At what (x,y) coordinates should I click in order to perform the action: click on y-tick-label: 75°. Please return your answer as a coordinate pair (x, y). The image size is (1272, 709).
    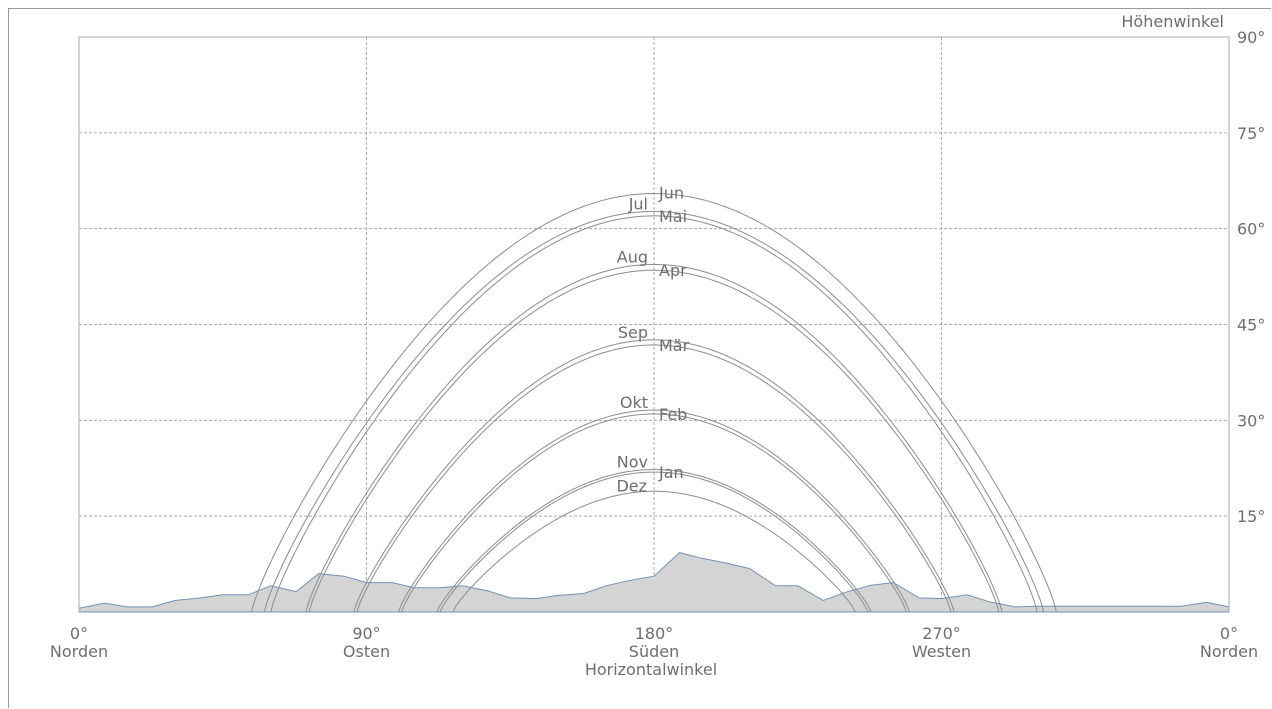
    Looking at the image, I should click on (1251, 133).